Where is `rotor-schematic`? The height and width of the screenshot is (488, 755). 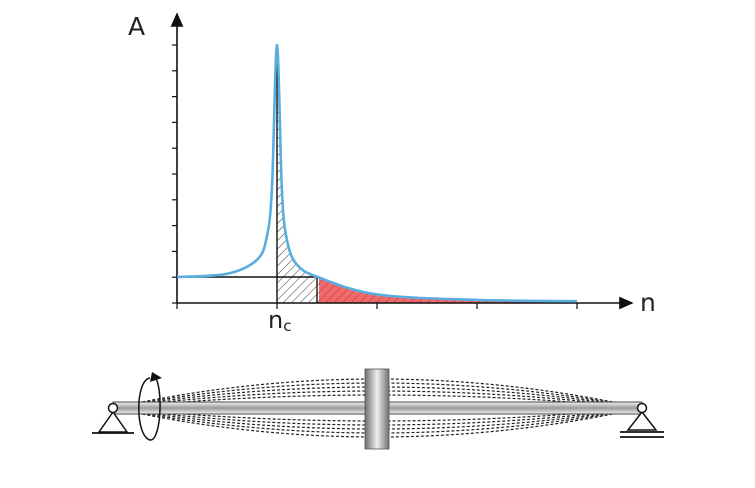
rotor-schematic is located at coordinates (378, 409).